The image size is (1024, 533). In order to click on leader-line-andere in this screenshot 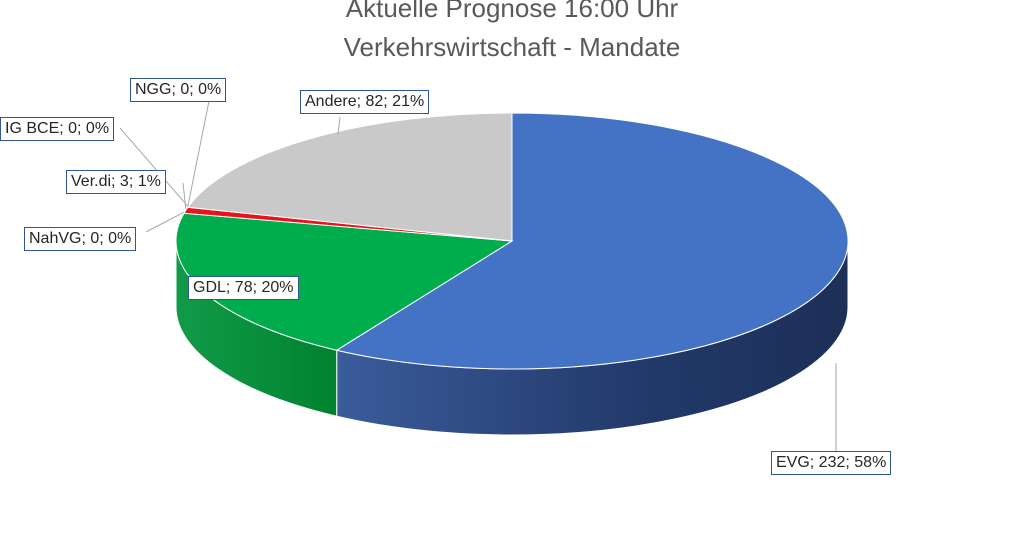, I will do `click(339, 125)`.